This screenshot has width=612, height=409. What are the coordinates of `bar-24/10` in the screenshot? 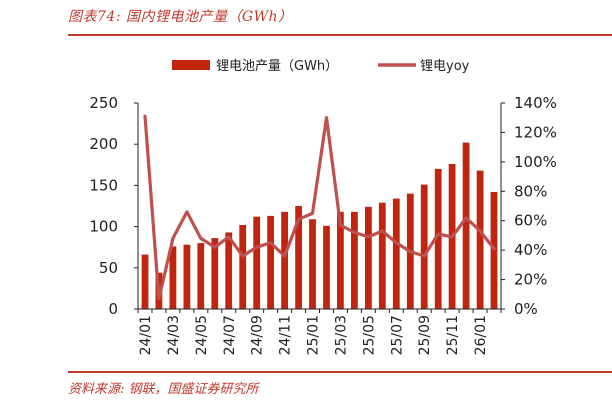 It's located at (270, 262).